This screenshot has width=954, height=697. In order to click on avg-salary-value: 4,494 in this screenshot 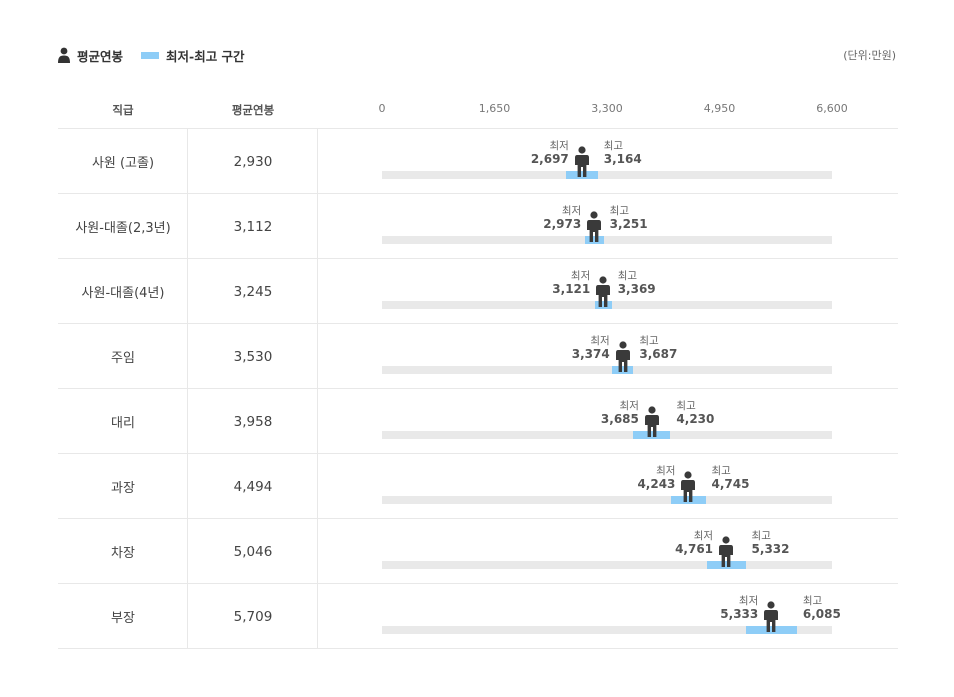, I will do `click(253, 486)`.